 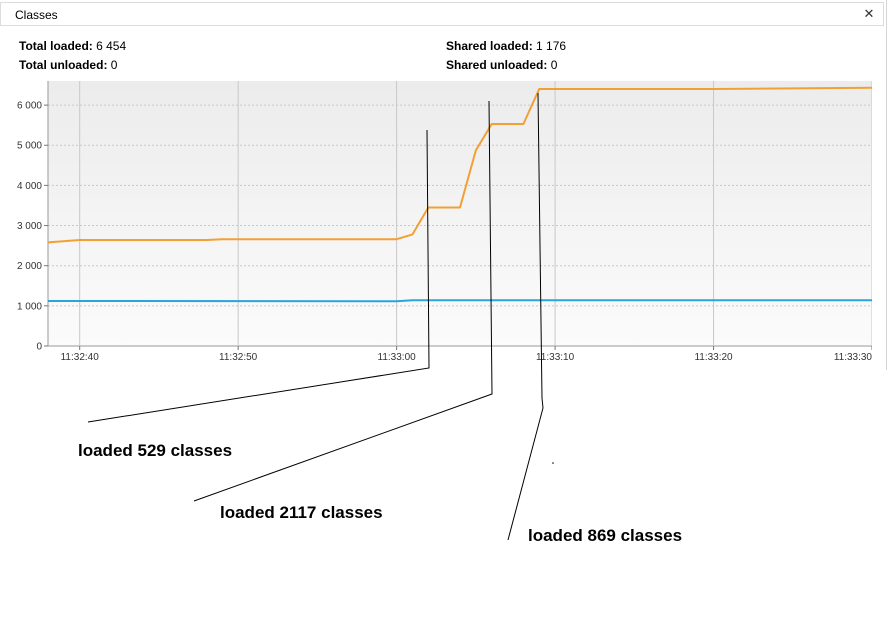 I want to click on close-icon: ✕, so click(x=869, y=13).